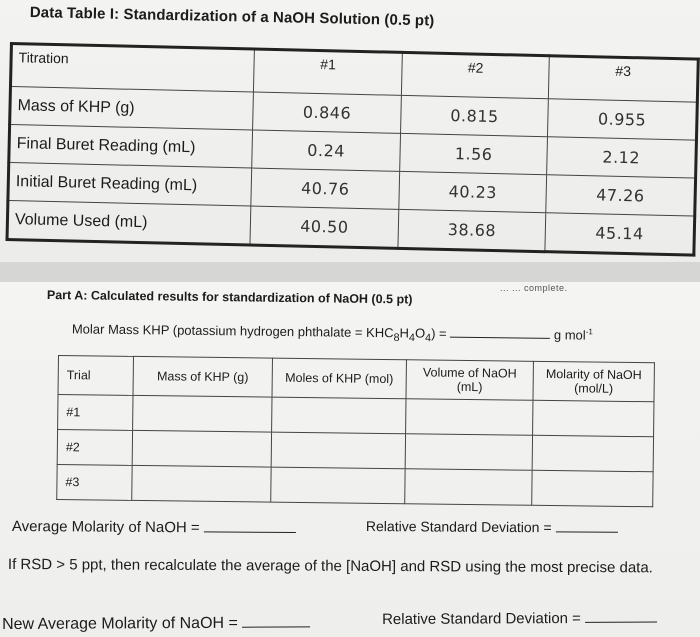 The image size is (700, 637). I want to click on row-label-volume-used: Volume Used (mL), so click(129, 223).